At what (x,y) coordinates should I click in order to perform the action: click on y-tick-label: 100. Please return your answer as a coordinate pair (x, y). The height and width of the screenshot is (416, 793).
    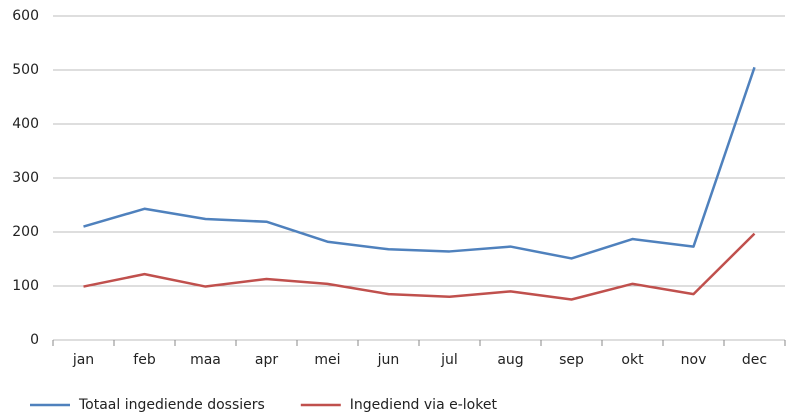
    Looking at the image, I should click on (25, 286).